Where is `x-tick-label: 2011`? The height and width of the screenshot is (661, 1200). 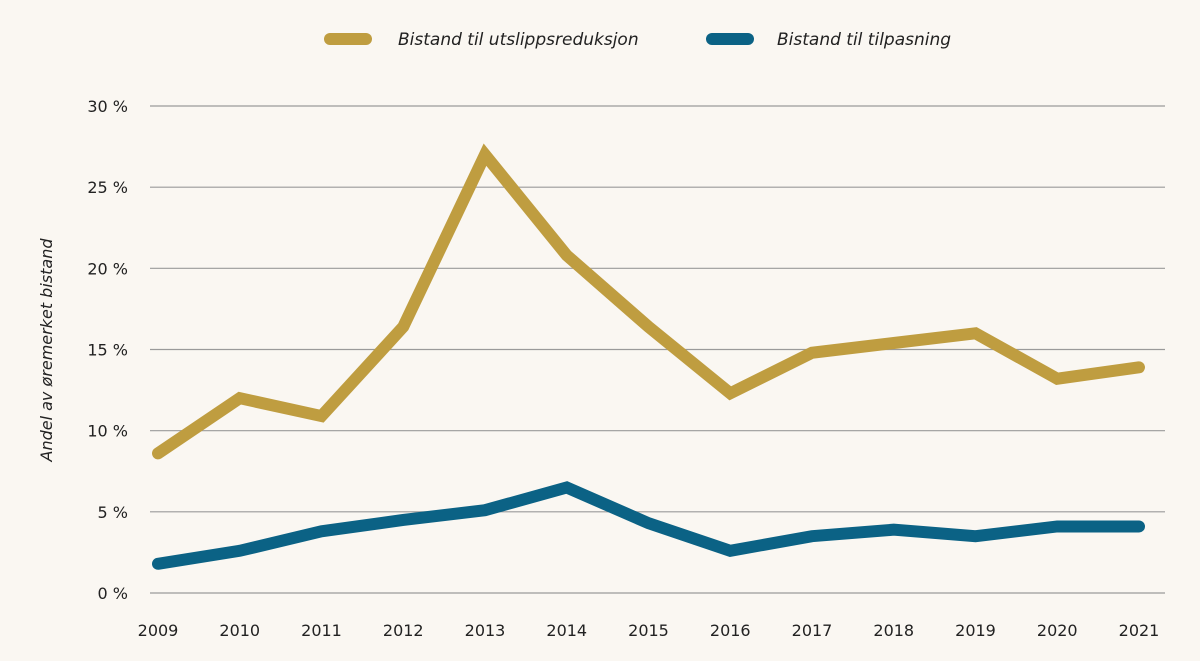 x-tick-label: 2011 is located at coordinates (321, 630).